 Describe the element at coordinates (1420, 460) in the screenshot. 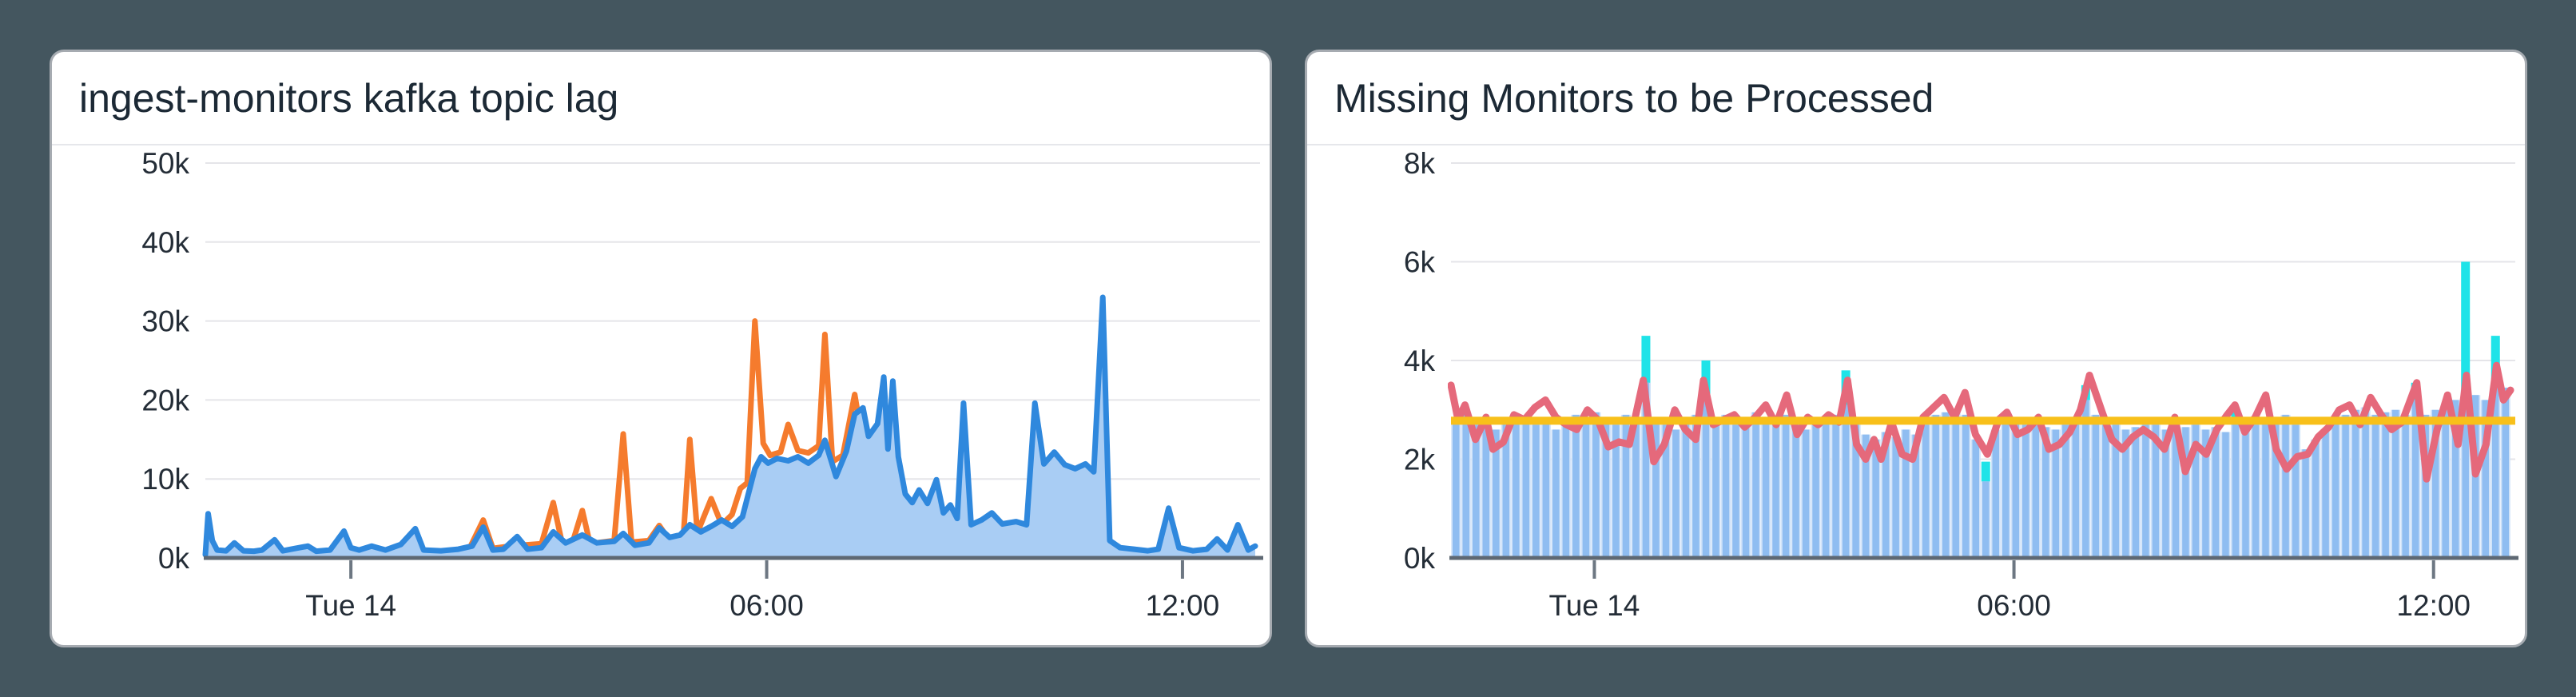

I see `y-tick-label: 2k` at that location.